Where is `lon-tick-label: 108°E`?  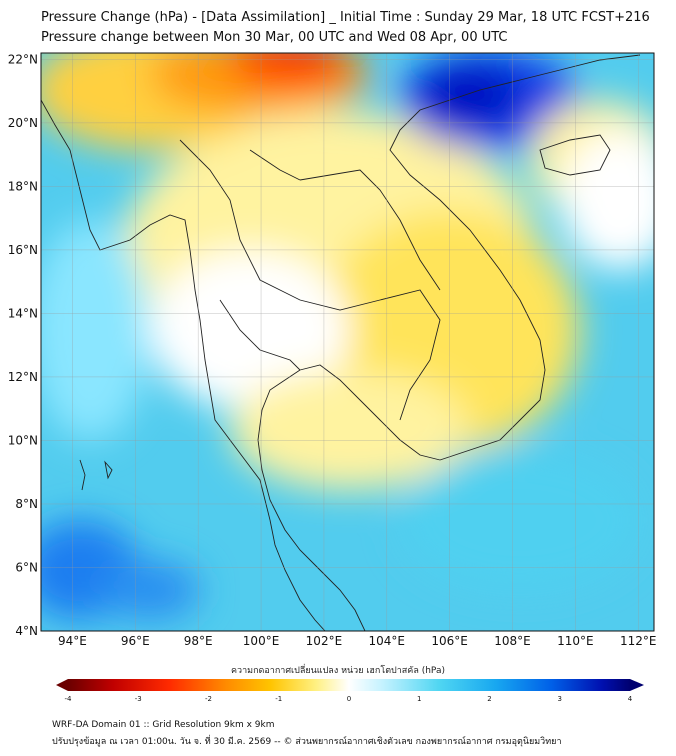
lon-tick-label: 108°E is located at coordinates (512, 641).